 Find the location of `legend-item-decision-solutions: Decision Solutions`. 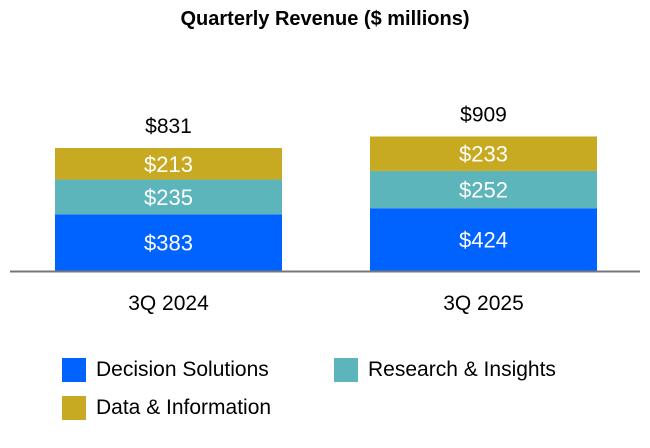

legend-item-decision-solutions: Decision Solutions is located at coordinates (165, 370).